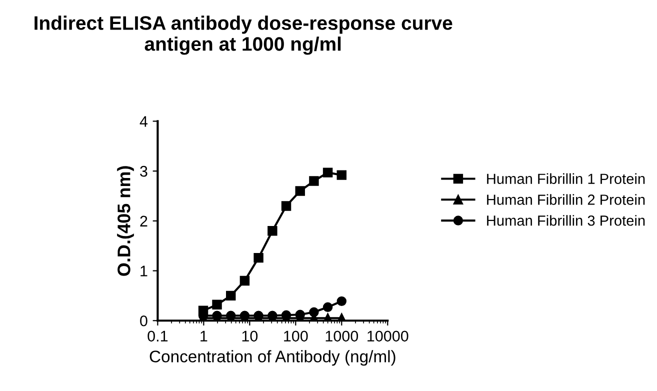 The image size is (657, 391). Describe the element at coordinates (144, 320) in the screenshot. I see `y-tick-label: 0` at that location.